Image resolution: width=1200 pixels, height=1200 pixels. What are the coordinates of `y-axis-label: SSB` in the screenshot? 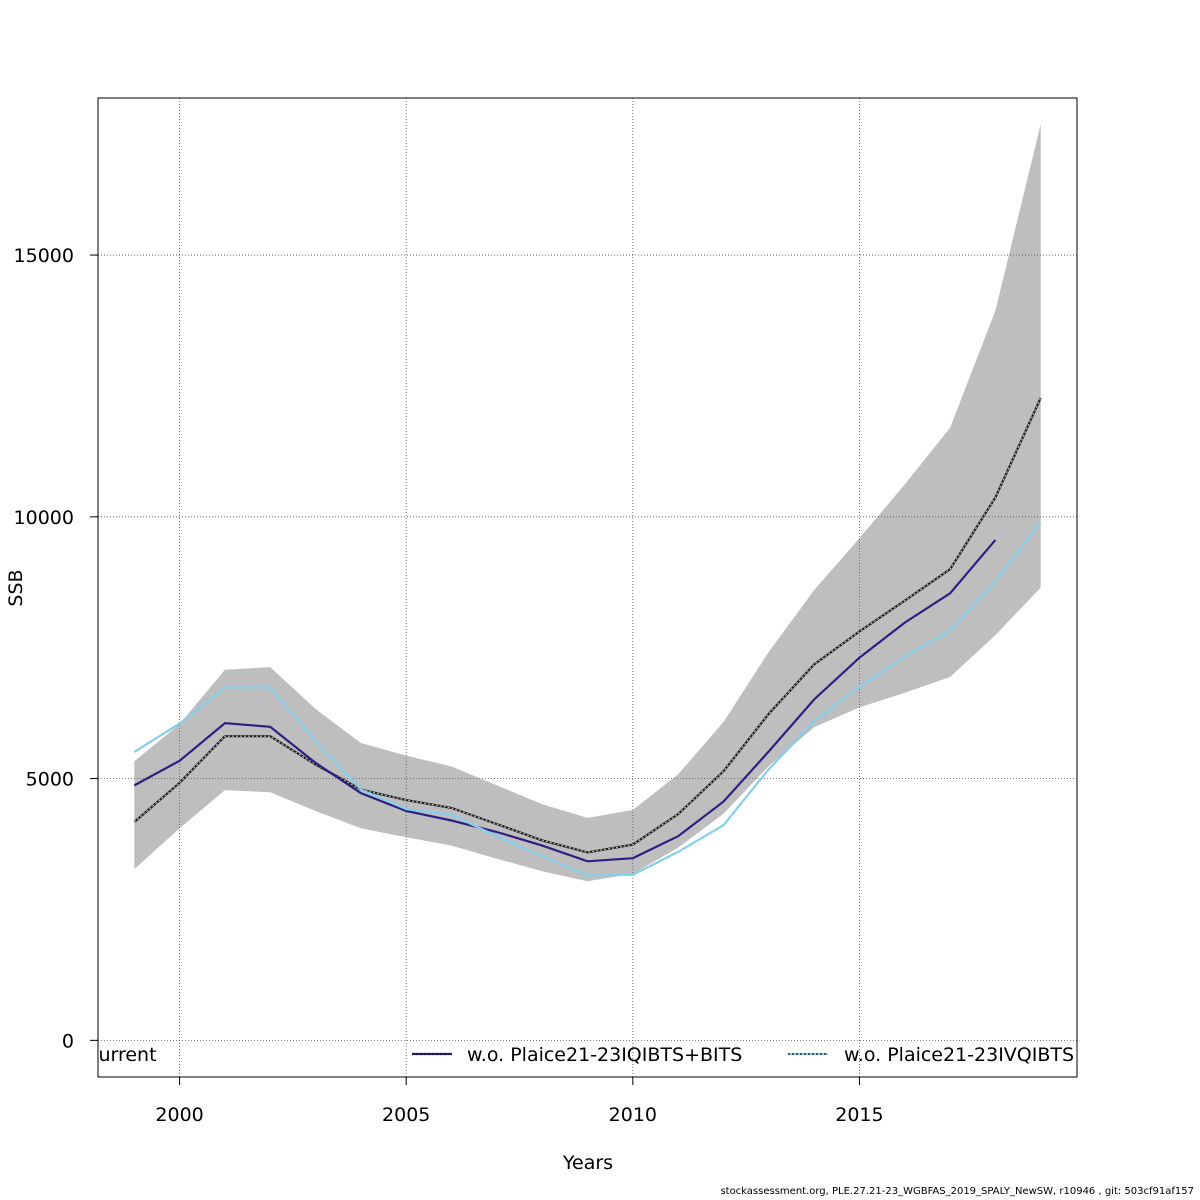 It's located at (16, 587).